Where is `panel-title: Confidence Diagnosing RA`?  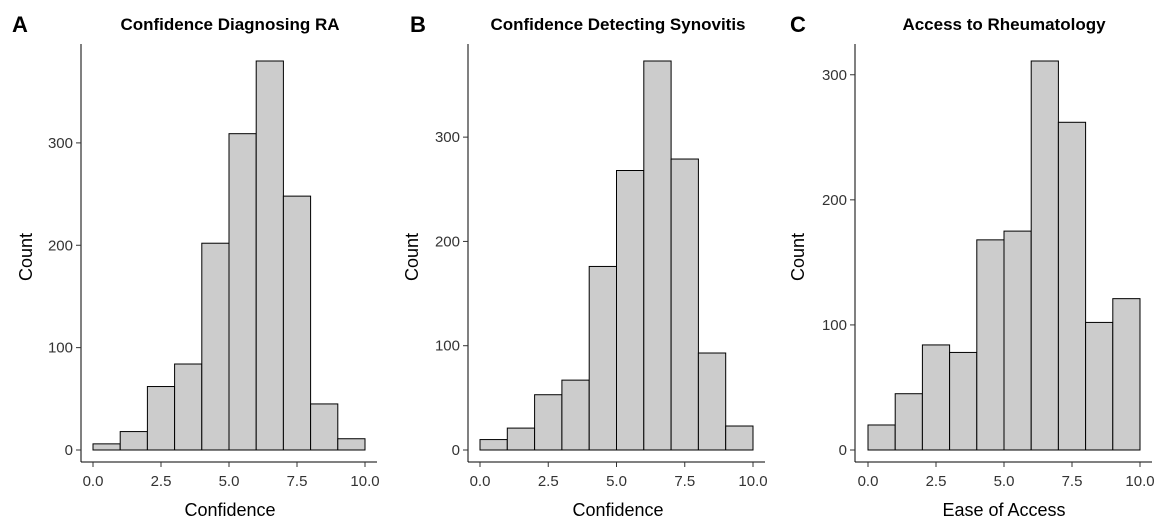 panel-title: Confidence Diagnosing RA is located at coordinates (229, 24).